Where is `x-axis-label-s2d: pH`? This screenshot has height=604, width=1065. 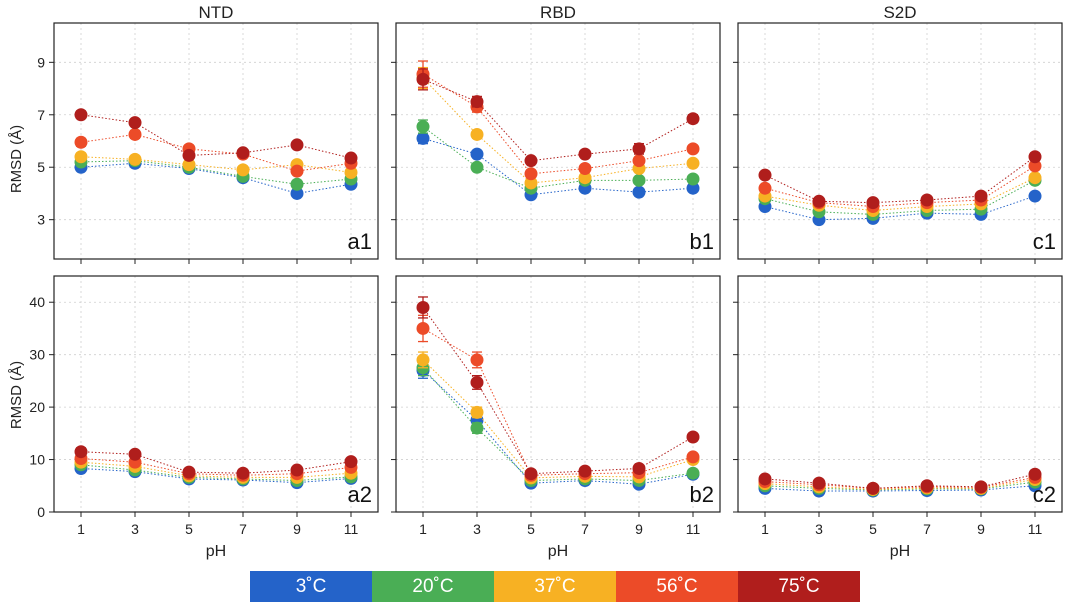 x-axis-label-s2d: pH is located at coordinates (900, 551).